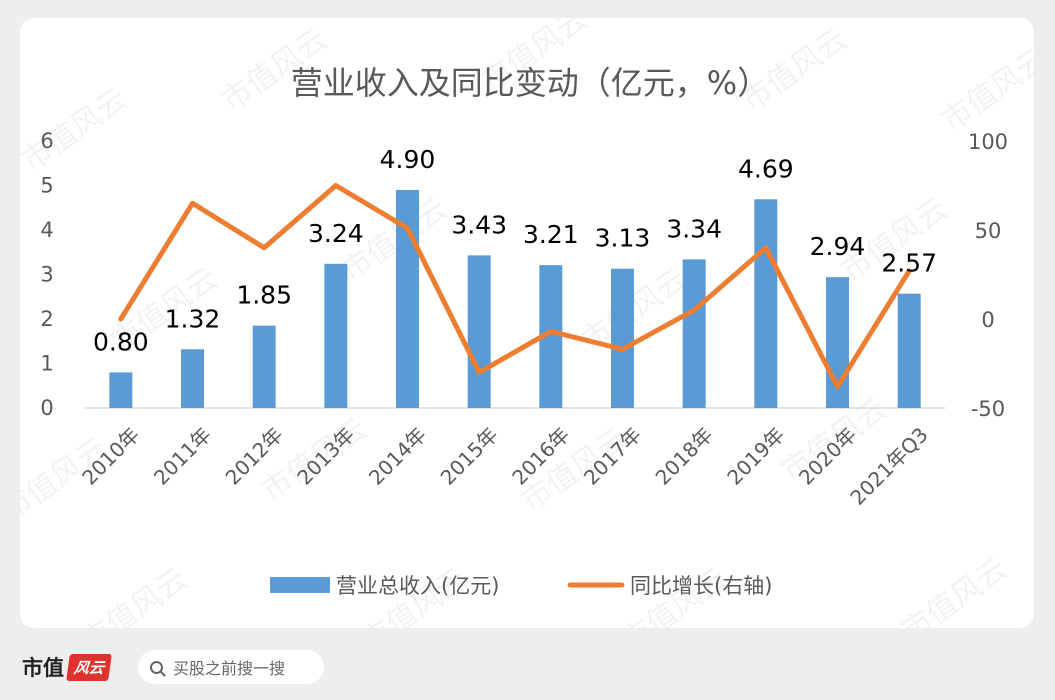 The height and width of the screenshot is (700, 1055). Describe the element at coordinates (988, 409) in the screenshot. I see `y-right-tick-label: -50` at that location.